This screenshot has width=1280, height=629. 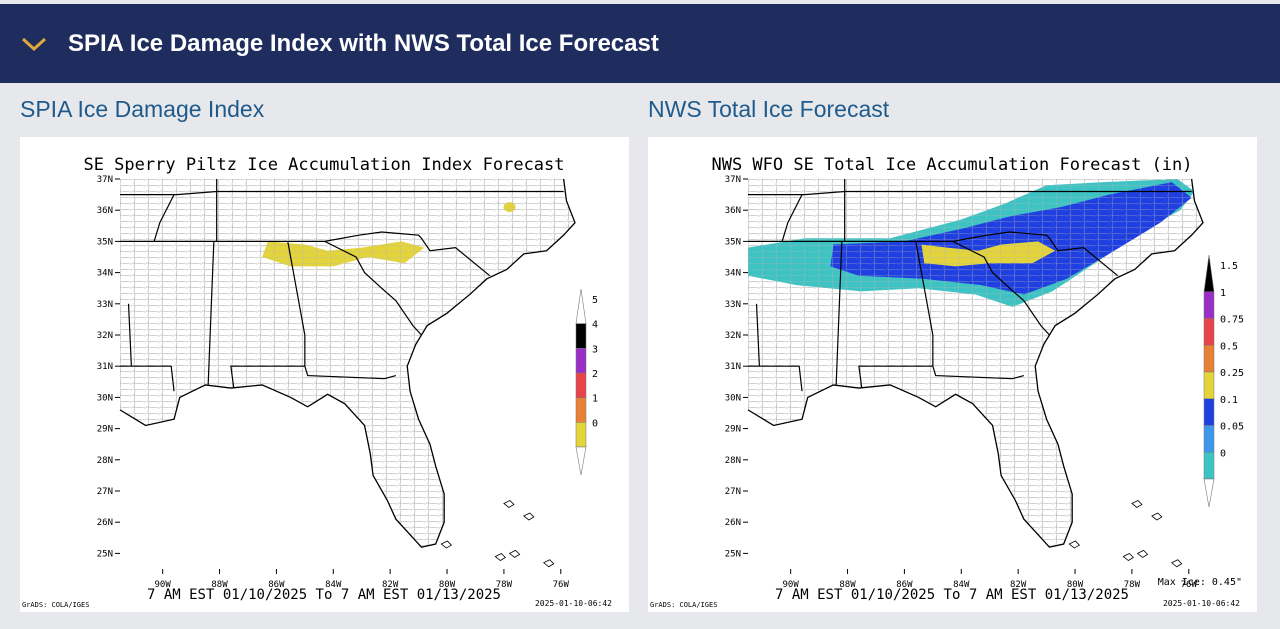 I want to click on lat-label: 29N, so click(x=733, y=430).